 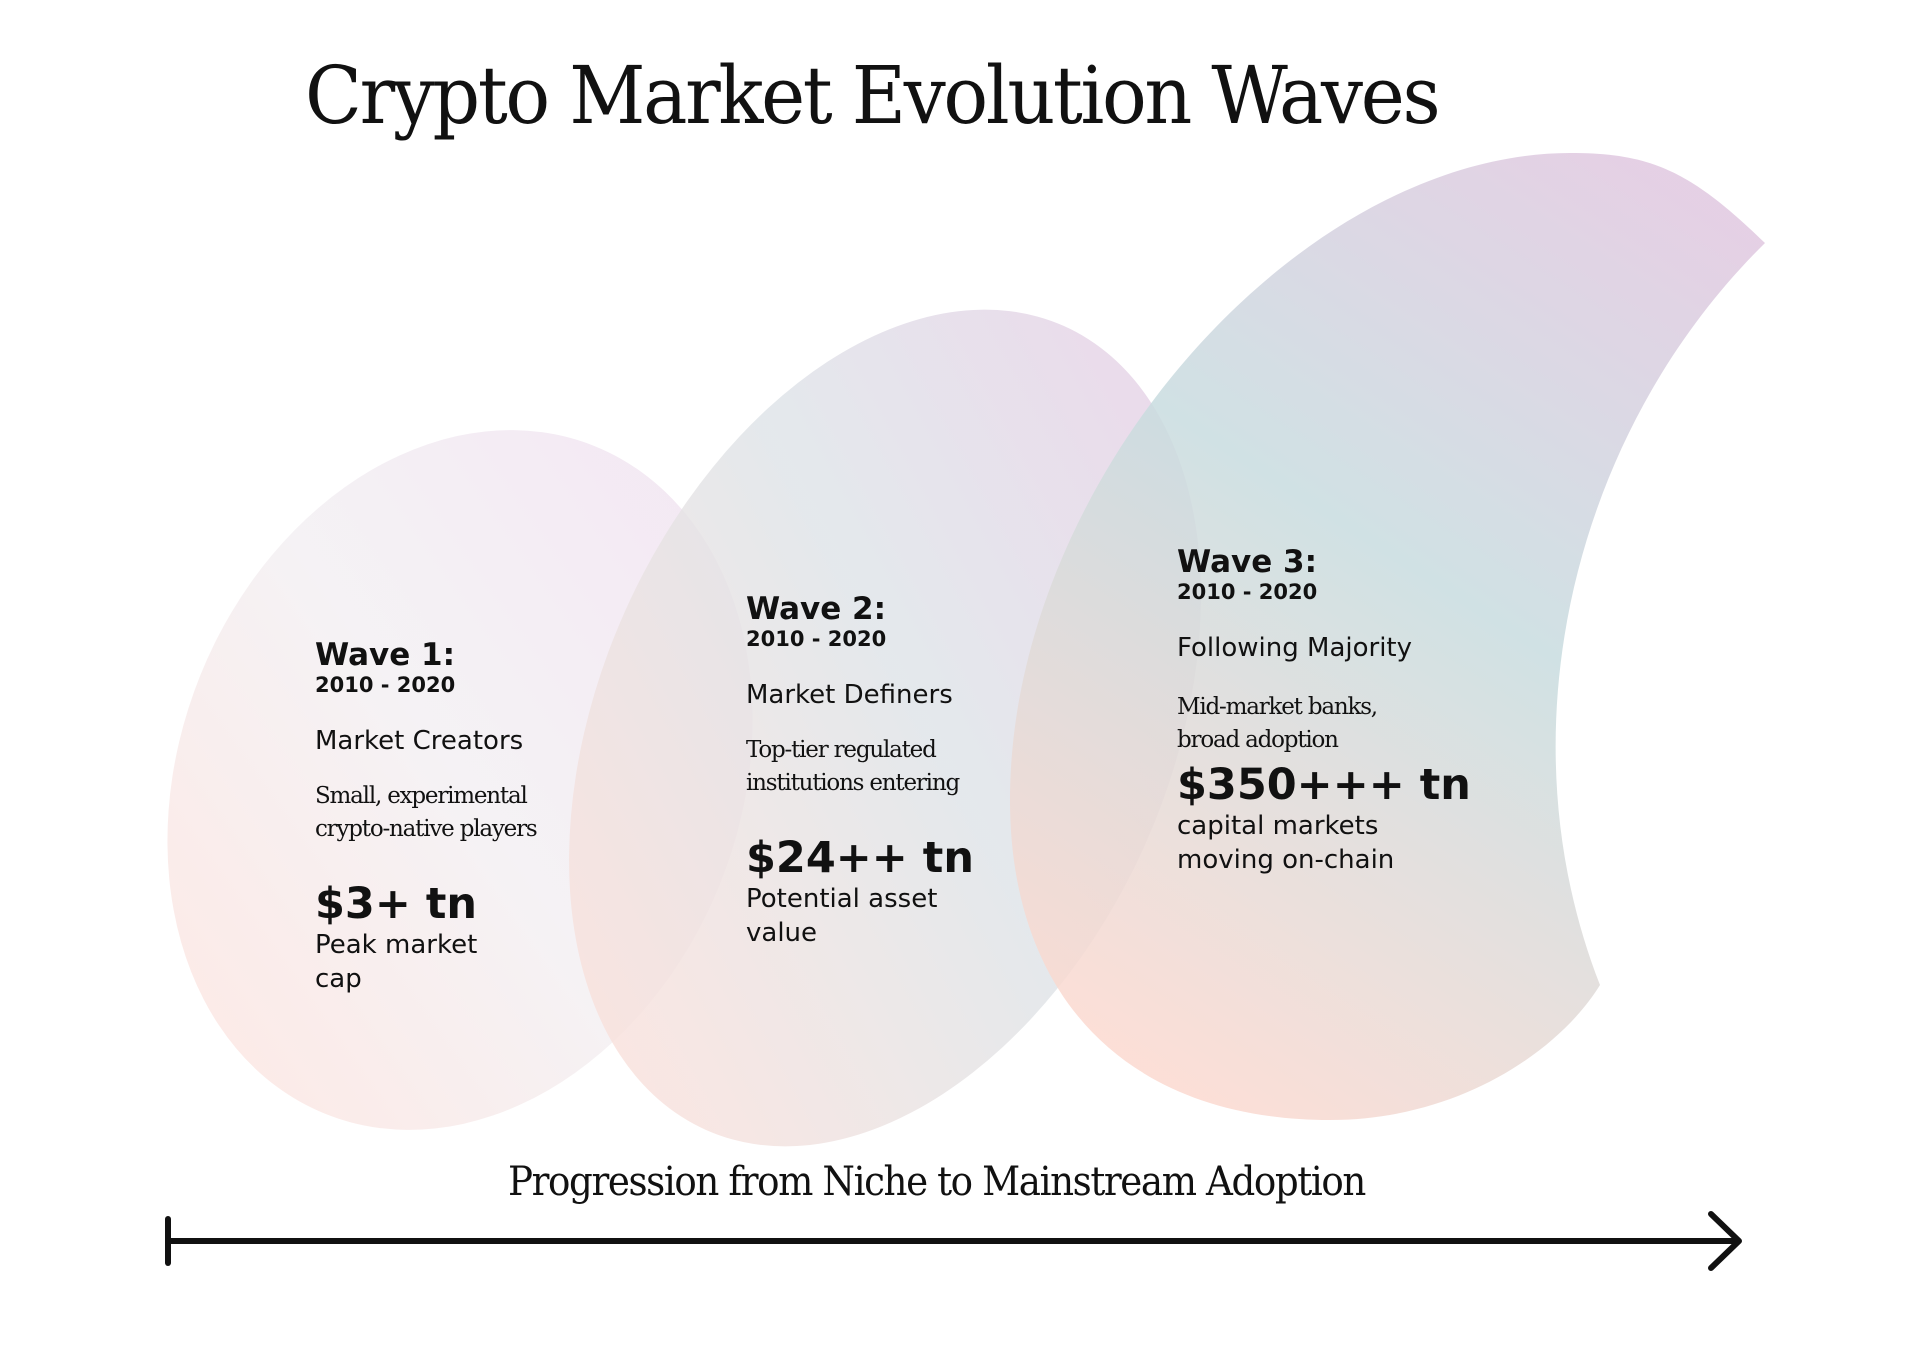 What do you see at coordinates (842, 916) in the screenshot?
I see `wave-caption: Potential asset value` at bounding box center [842, 916].